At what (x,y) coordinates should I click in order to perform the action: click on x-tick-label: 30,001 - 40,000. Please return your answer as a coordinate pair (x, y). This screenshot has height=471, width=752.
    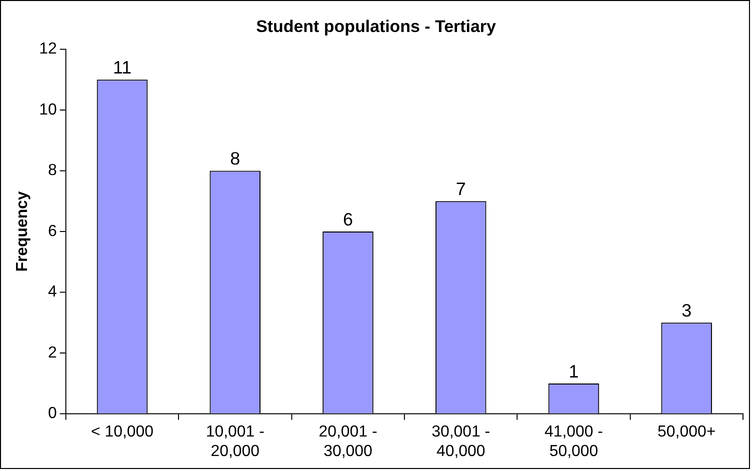
    Looking at the image, I should click on (461, 442).